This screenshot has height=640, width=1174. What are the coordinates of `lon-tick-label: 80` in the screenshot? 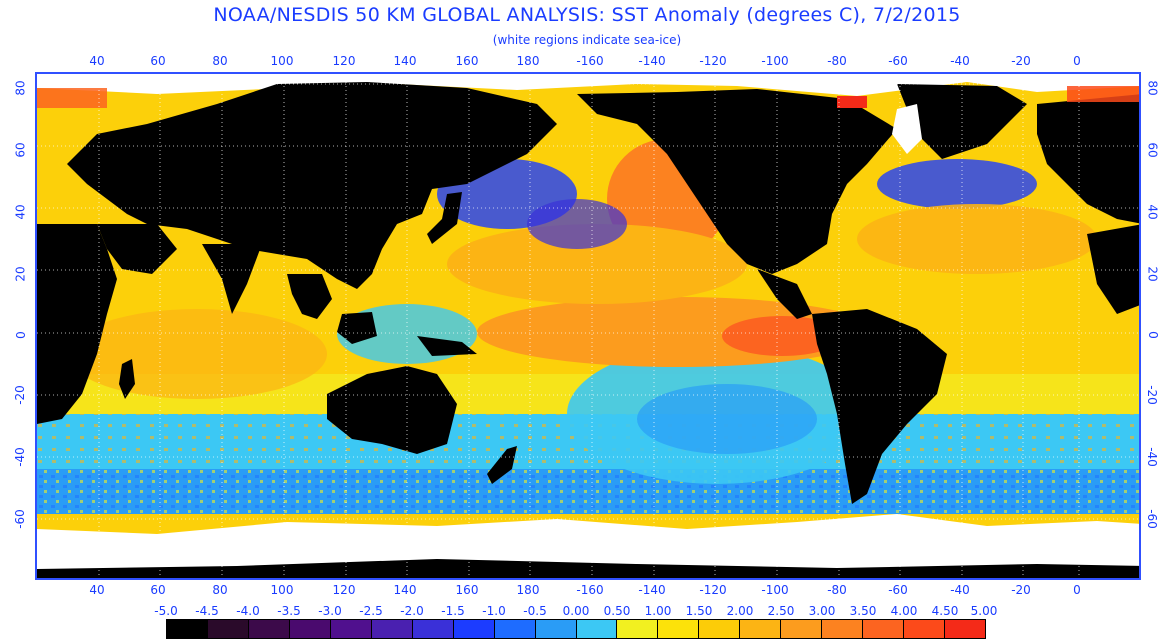 It's located at (220, 590).